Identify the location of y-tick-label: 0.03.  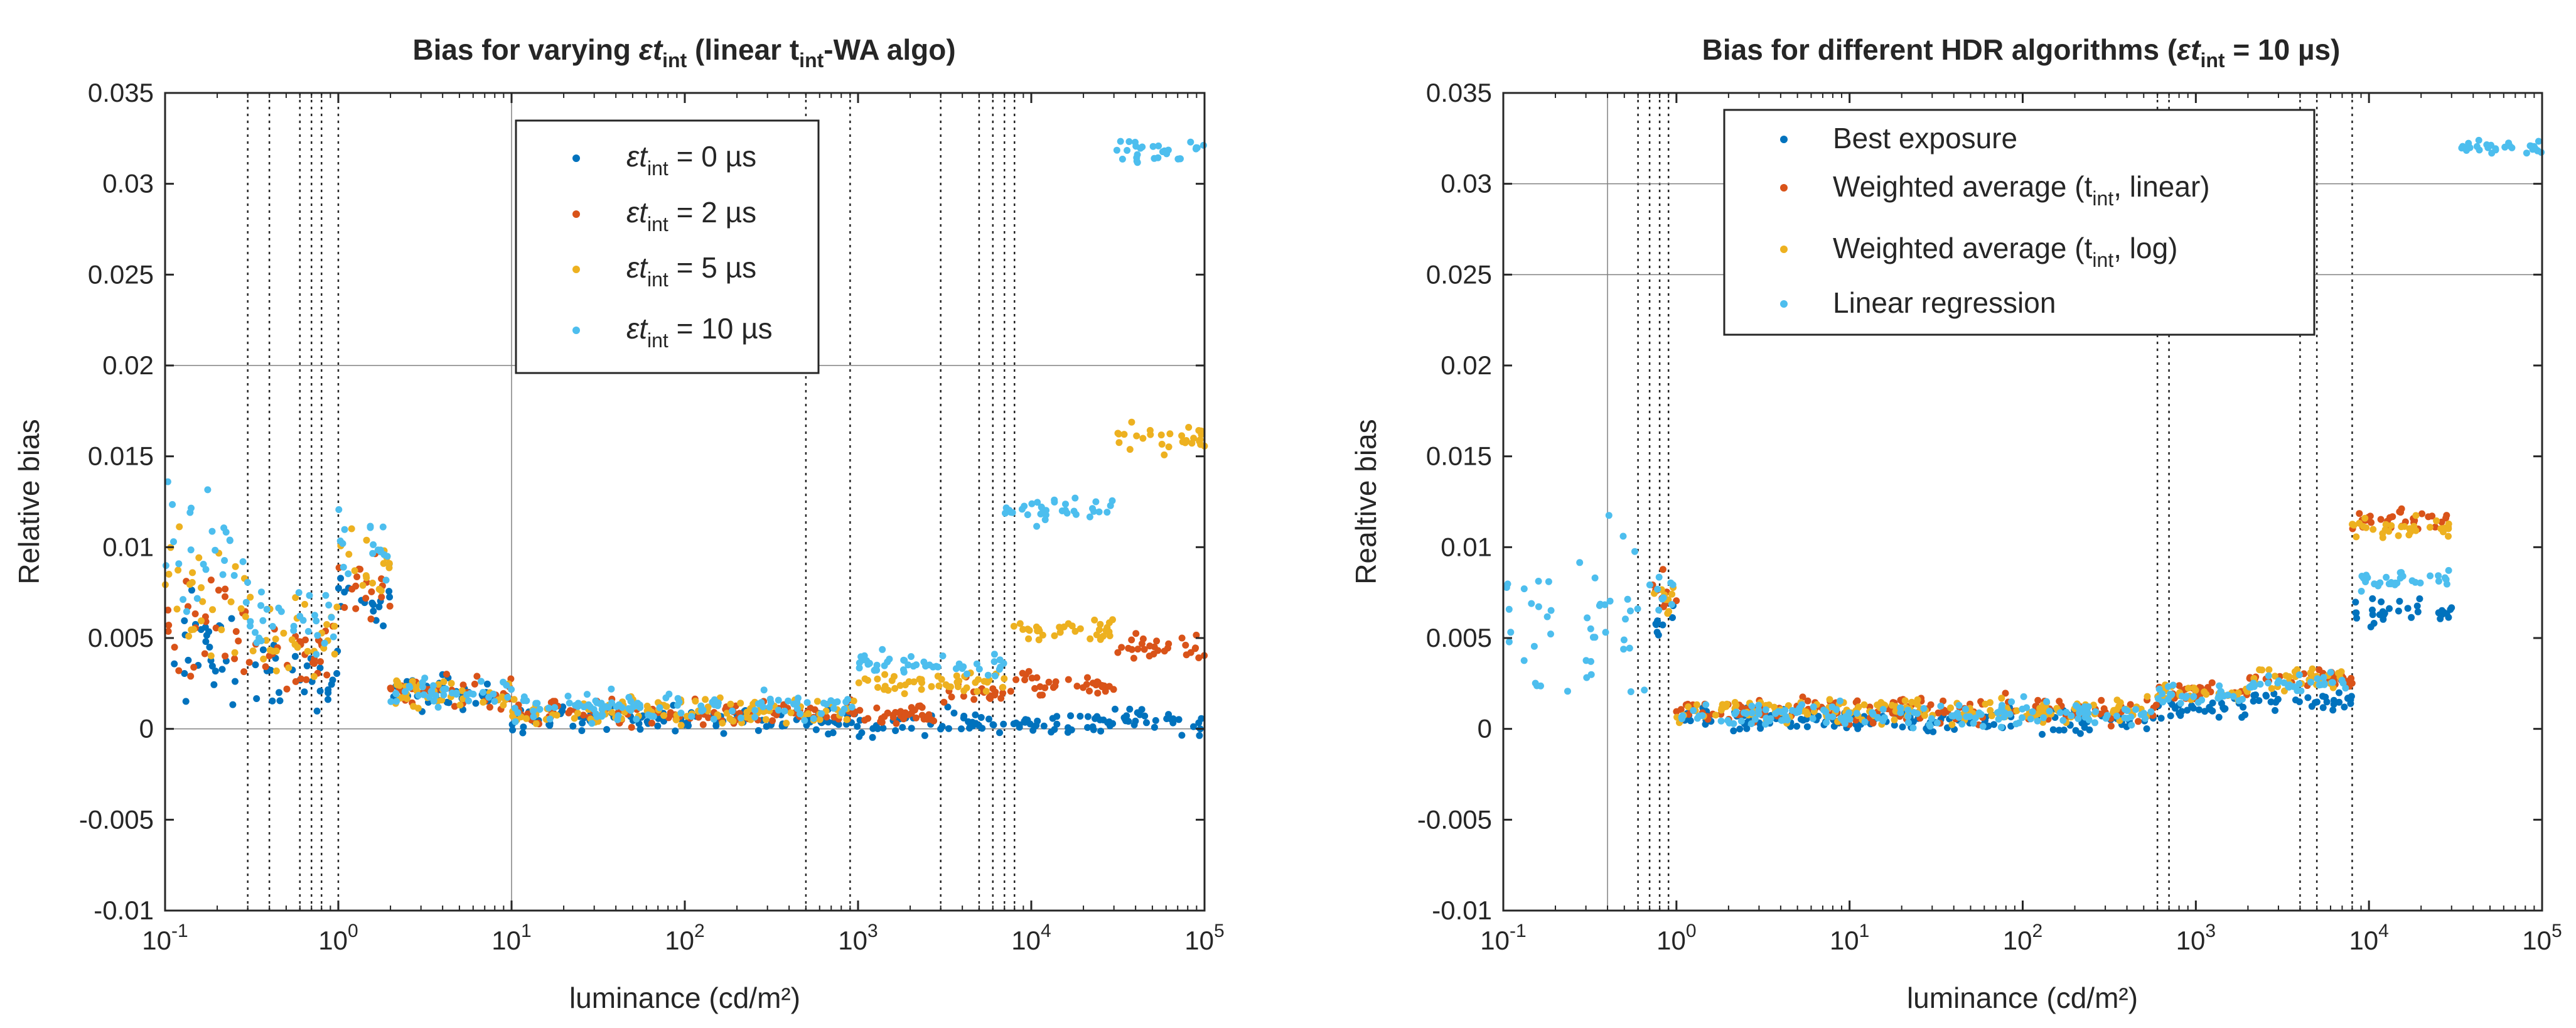
(1466, 183).